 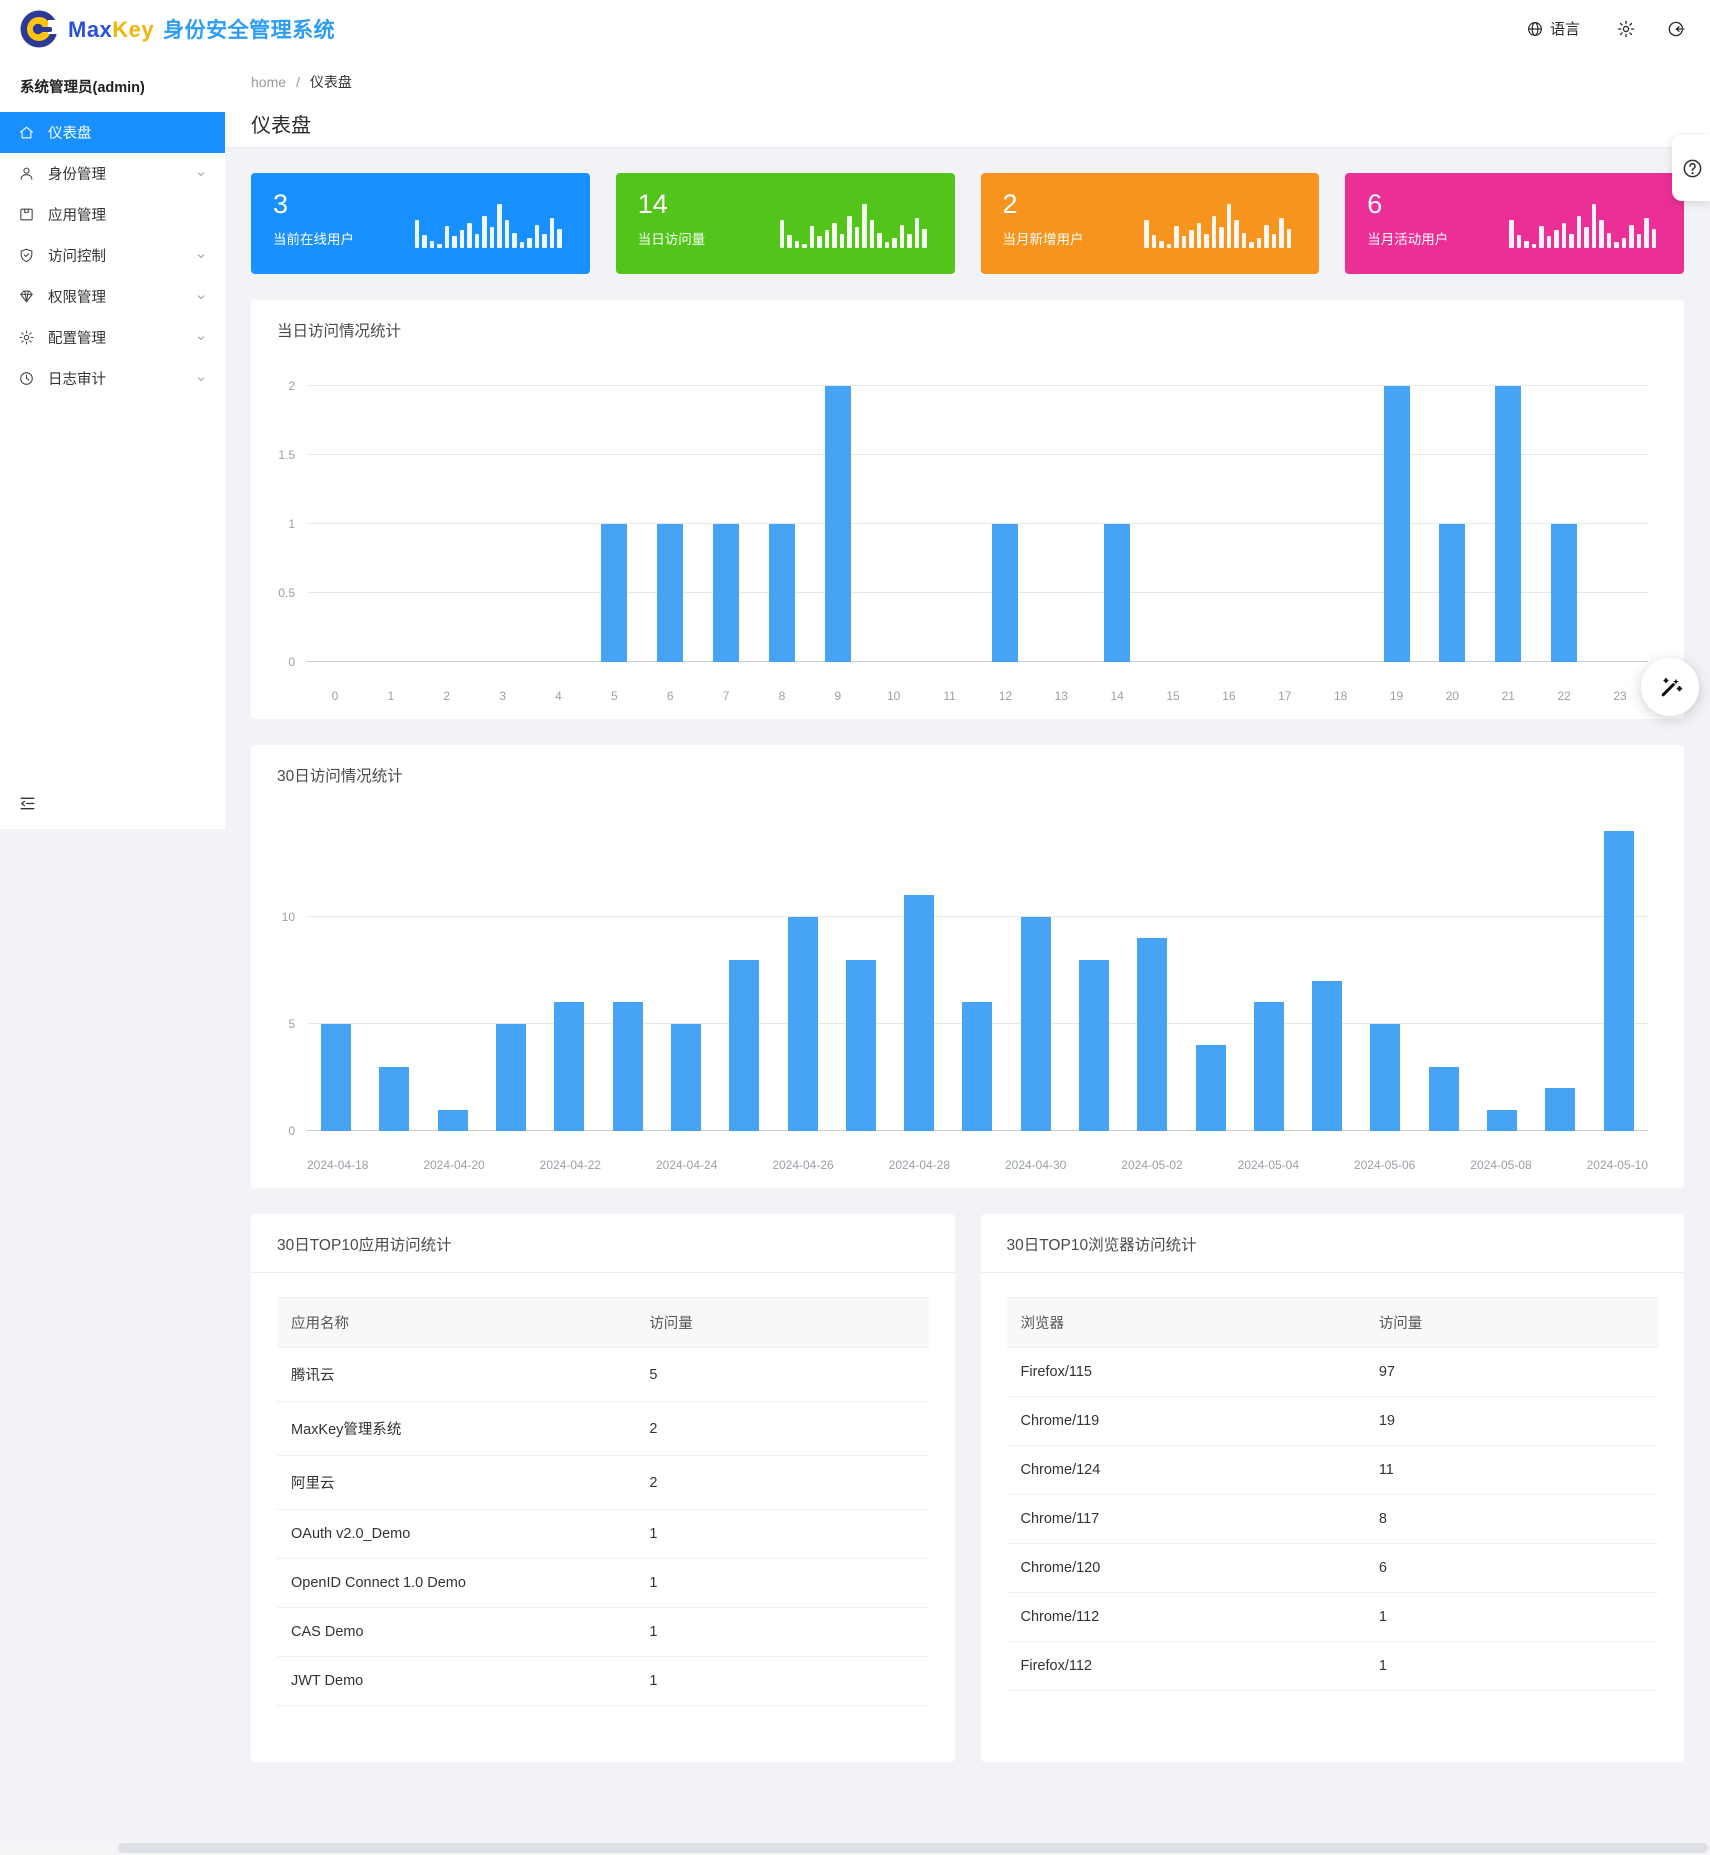 What do you see at coordinates (456, 1322) in the screenshot?
I see `column-header: 应用名称` at bounding box center [456, 1322].